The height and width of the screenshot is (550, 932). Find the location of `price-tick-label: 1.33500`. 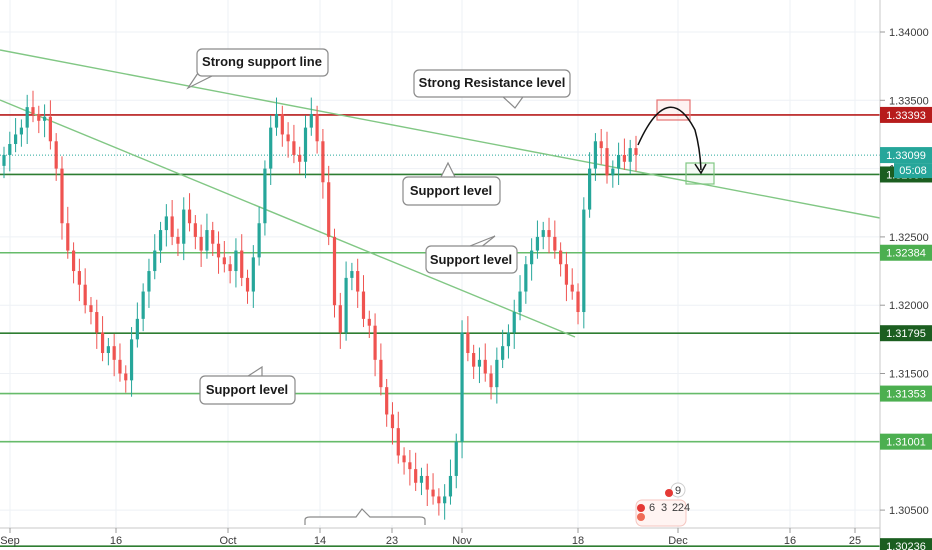

price-tick-label: 1.33500 is located at coordinates (909, 101).